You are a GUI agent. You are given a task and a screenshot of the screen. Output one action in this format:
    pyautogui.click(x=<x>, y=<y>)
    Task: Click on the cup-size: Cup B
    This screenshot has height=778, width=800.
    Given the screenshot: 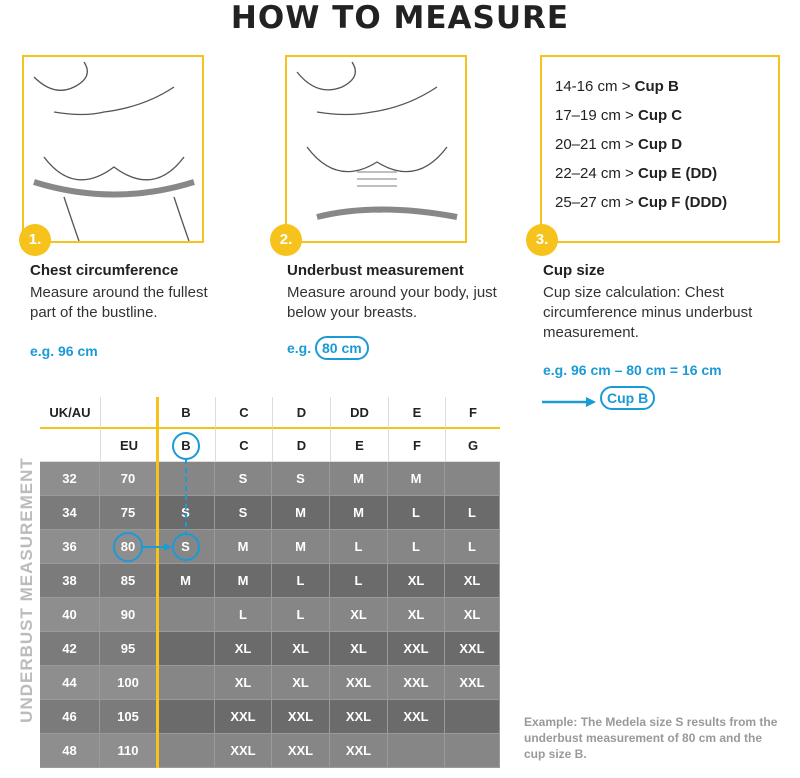 What is the action you would take?
    pyautogui.click(x=656, y=86)
    